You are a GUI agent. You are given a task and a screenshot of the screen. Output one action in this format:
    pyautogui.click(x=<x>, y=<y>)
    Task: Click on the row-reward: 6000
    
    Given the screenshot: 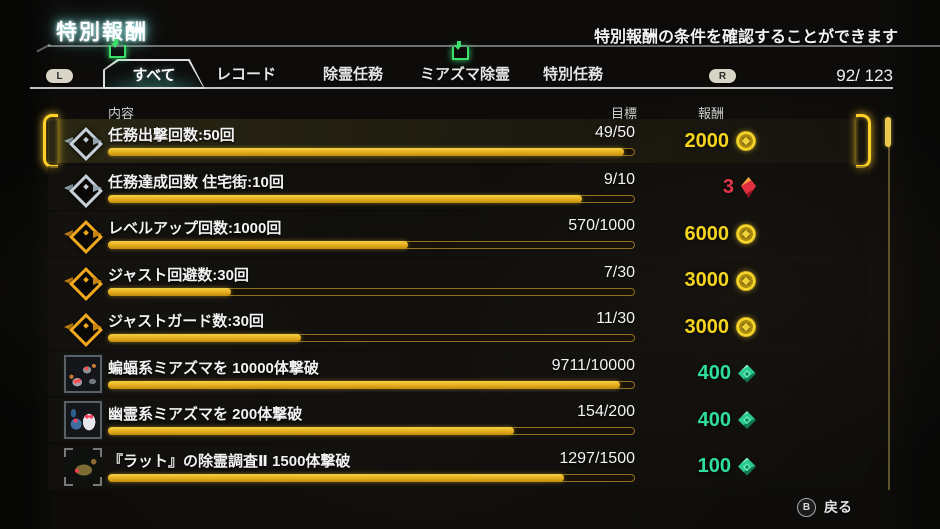 What is the action you would take?
    pyautogui.click(x=705, y=234)
    